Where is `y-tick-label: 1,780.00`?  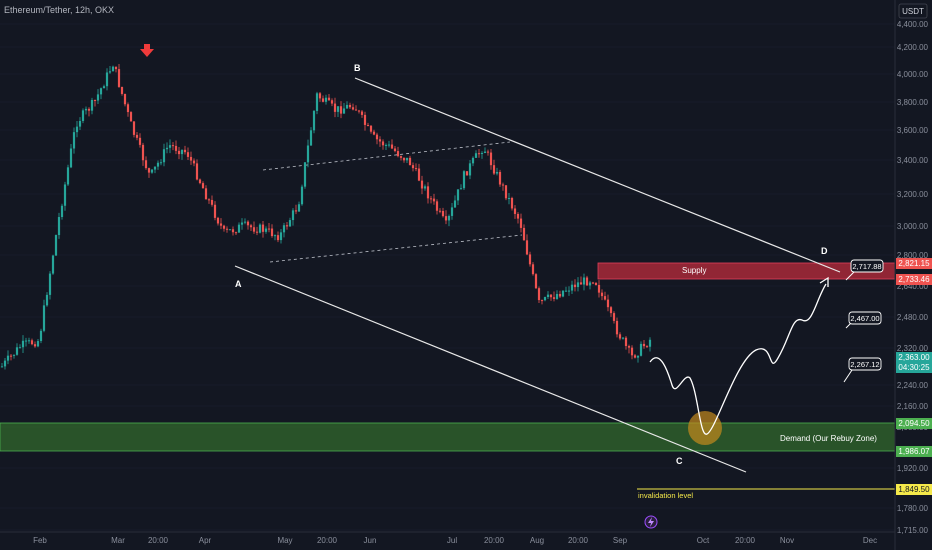
y-tick-label: 1,780.00 is located at coordinates (913, 508).